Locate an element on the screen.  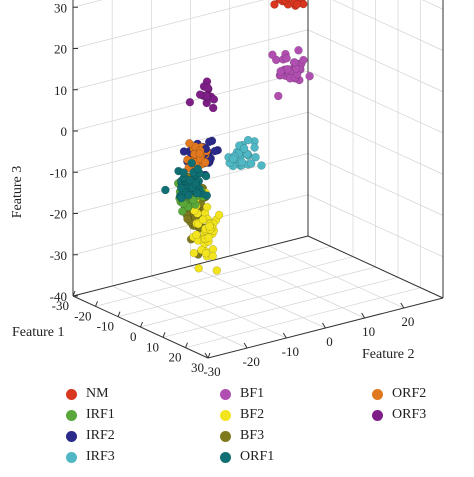
legend-item-orf2: ORF2 is located at coordinates (399, 394).